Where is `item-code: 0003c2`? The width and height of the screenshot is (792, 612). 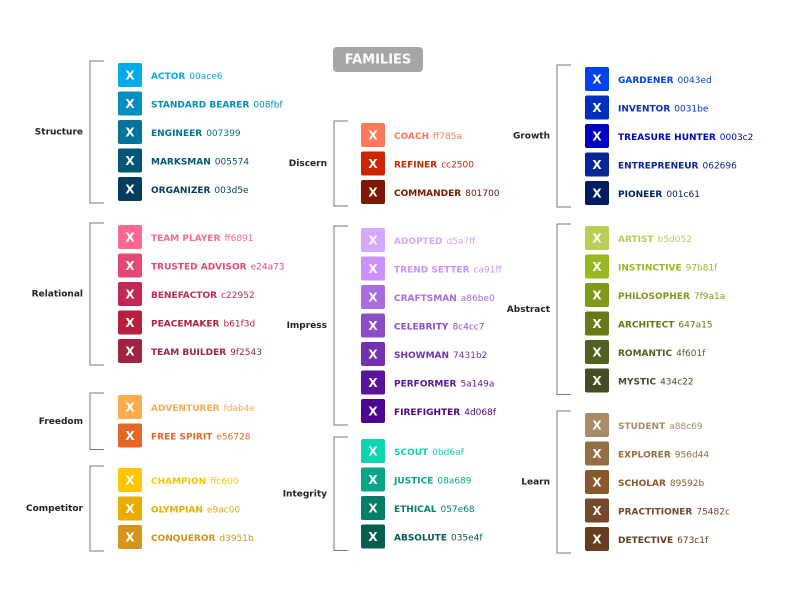 item-code: 0003c2 is located at coordinates (737, 138).